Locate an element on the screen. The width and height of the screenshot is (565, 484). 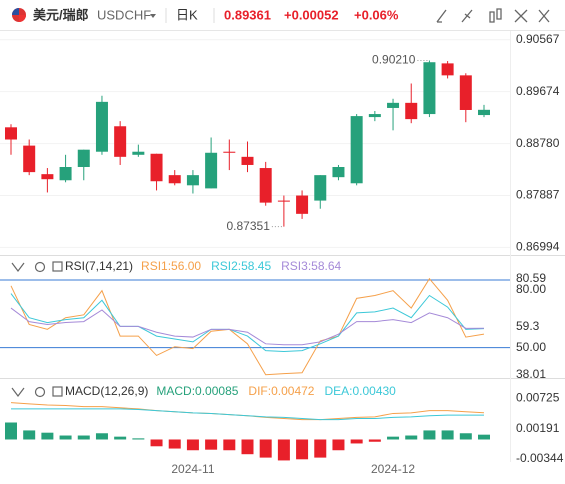
y-tick-label: 0.87887 is located at coordinates (538, 195).